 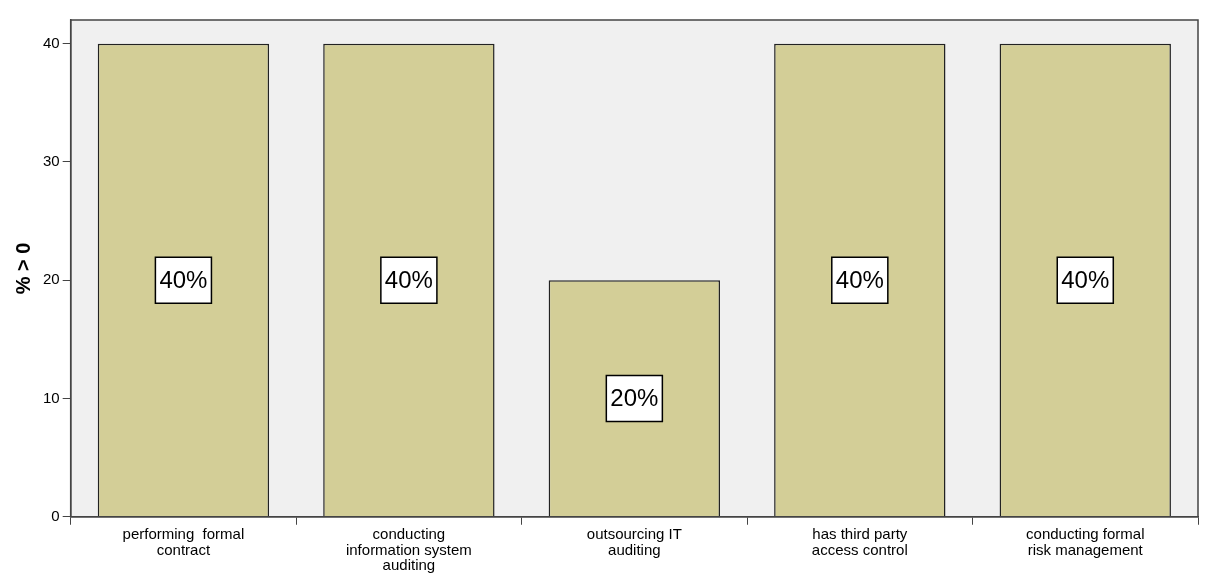 What do you see at coordinates (51, 42) in the screenshot?
I see `y-tick-label: 40` at bounding box center [51, 42].